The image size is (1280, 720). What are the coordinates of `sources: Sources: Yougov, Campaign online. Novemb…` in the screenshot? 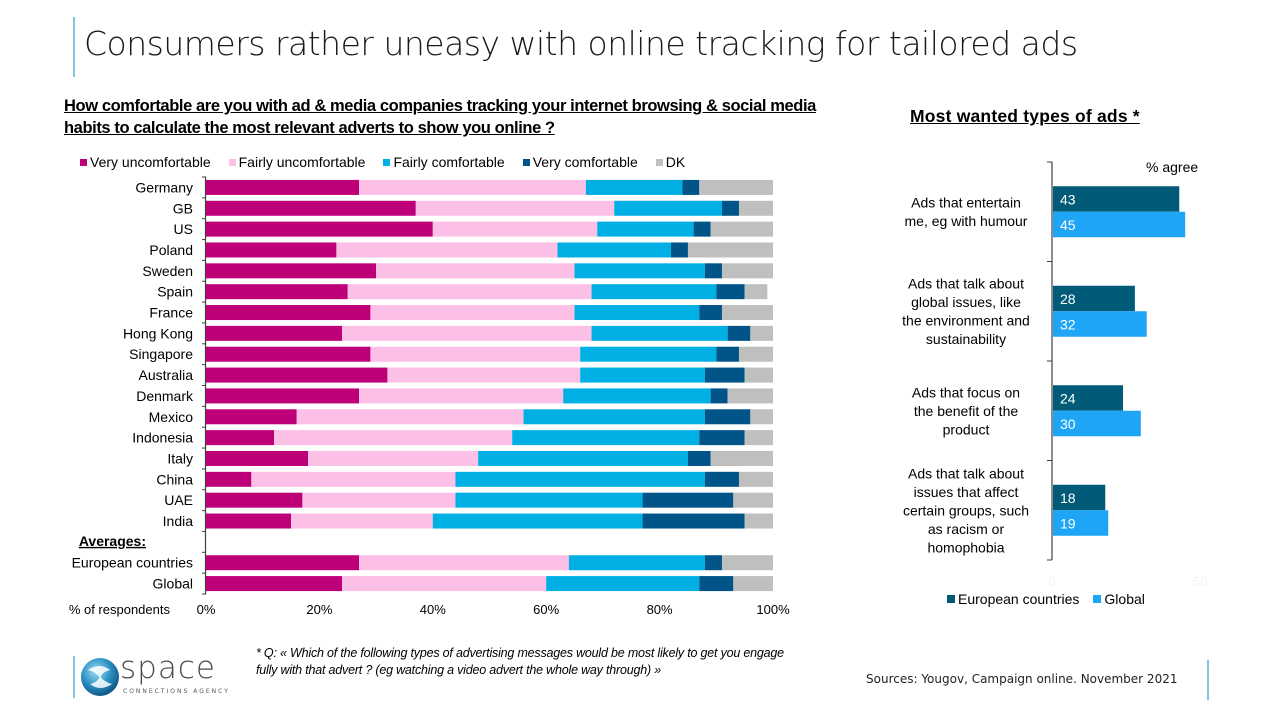 It's located at (1022, 679).